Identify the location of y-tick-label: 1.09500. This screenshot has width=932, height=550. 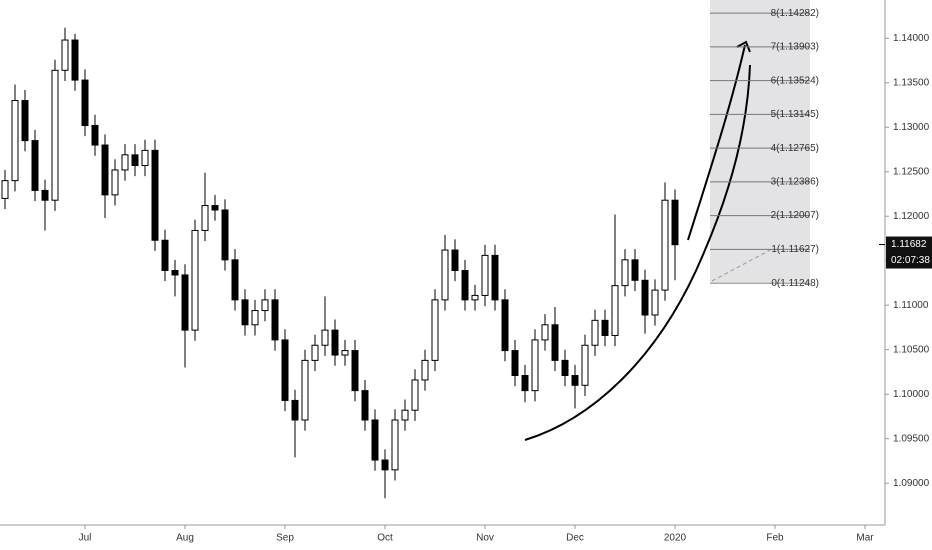
(911, 438).